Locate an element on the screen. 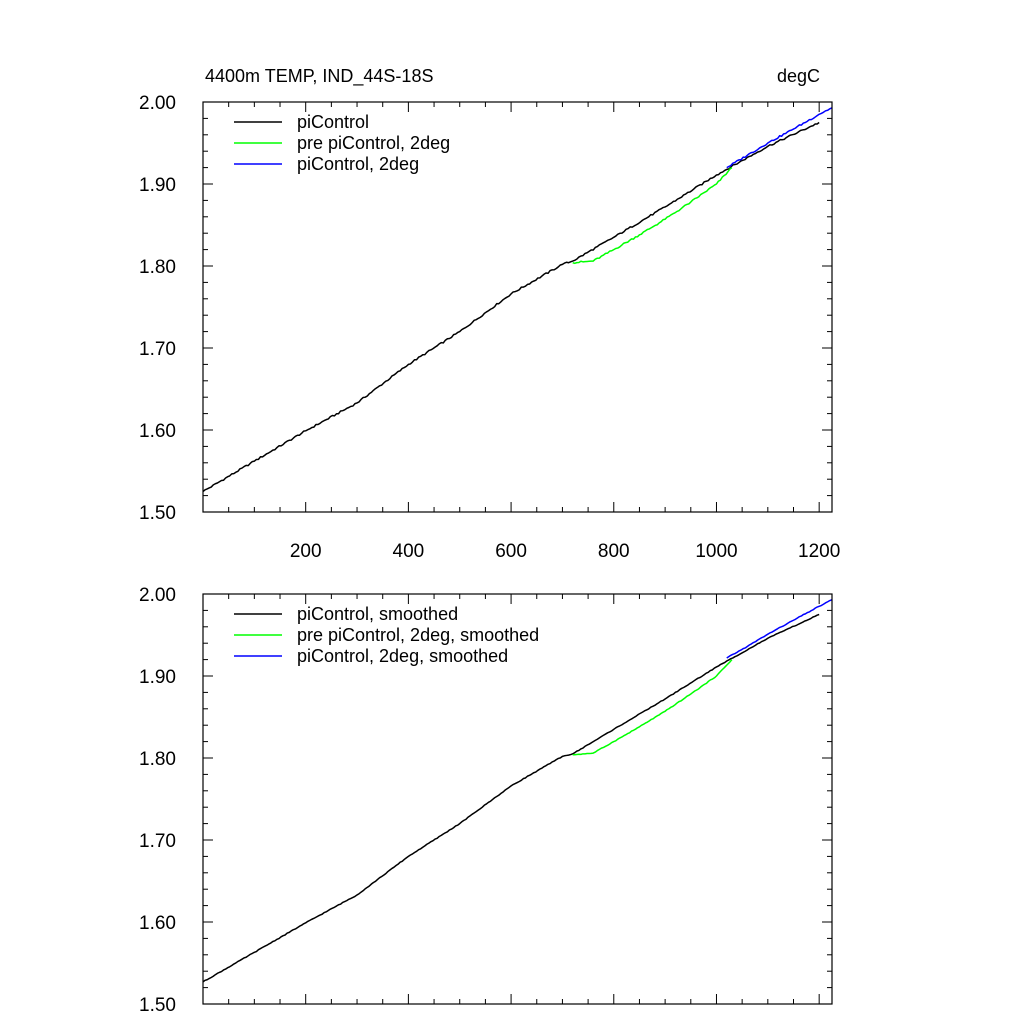 This screenshot has width=1024, height=1024. legend-label: piControl is located at coordinates (333, 122).